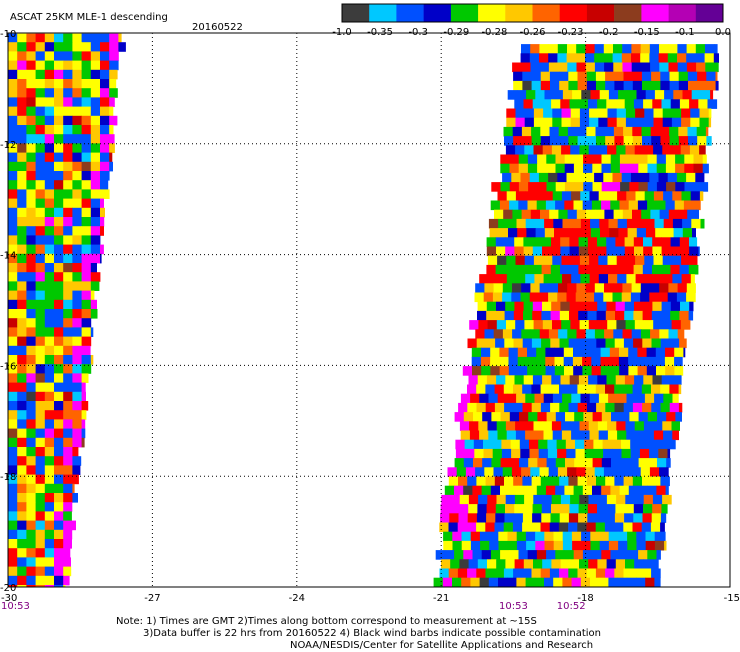 Image resolution: width=740 pixels, height=652 pixels. What do you see at coordinates (297, 598) in the screenshot?
I see `x-tick-label: -24` at bounding box center [297, 598].